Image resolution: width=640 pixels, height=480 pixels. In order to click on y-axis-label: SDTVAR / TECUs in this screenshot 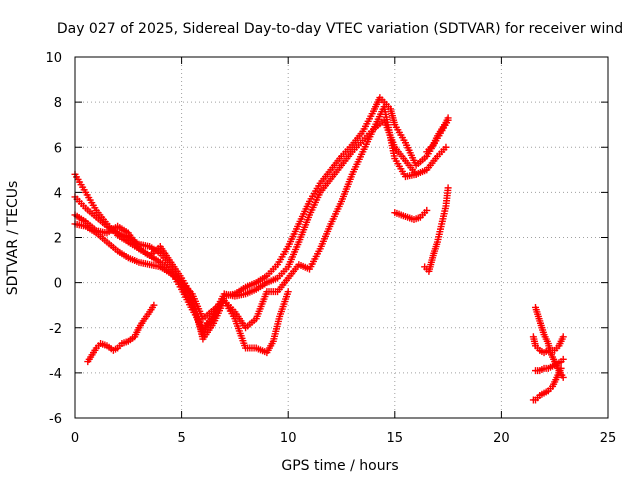, I will do `click(13, 238)`.